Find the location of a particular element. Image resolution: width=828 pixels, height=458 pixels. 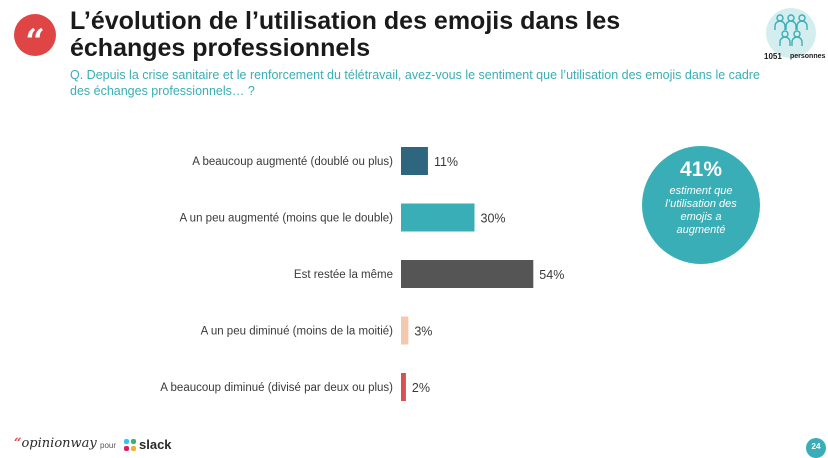

bar-category-label: A un peu diminué (moins de la moitié) is located at coordinates (297, 332).